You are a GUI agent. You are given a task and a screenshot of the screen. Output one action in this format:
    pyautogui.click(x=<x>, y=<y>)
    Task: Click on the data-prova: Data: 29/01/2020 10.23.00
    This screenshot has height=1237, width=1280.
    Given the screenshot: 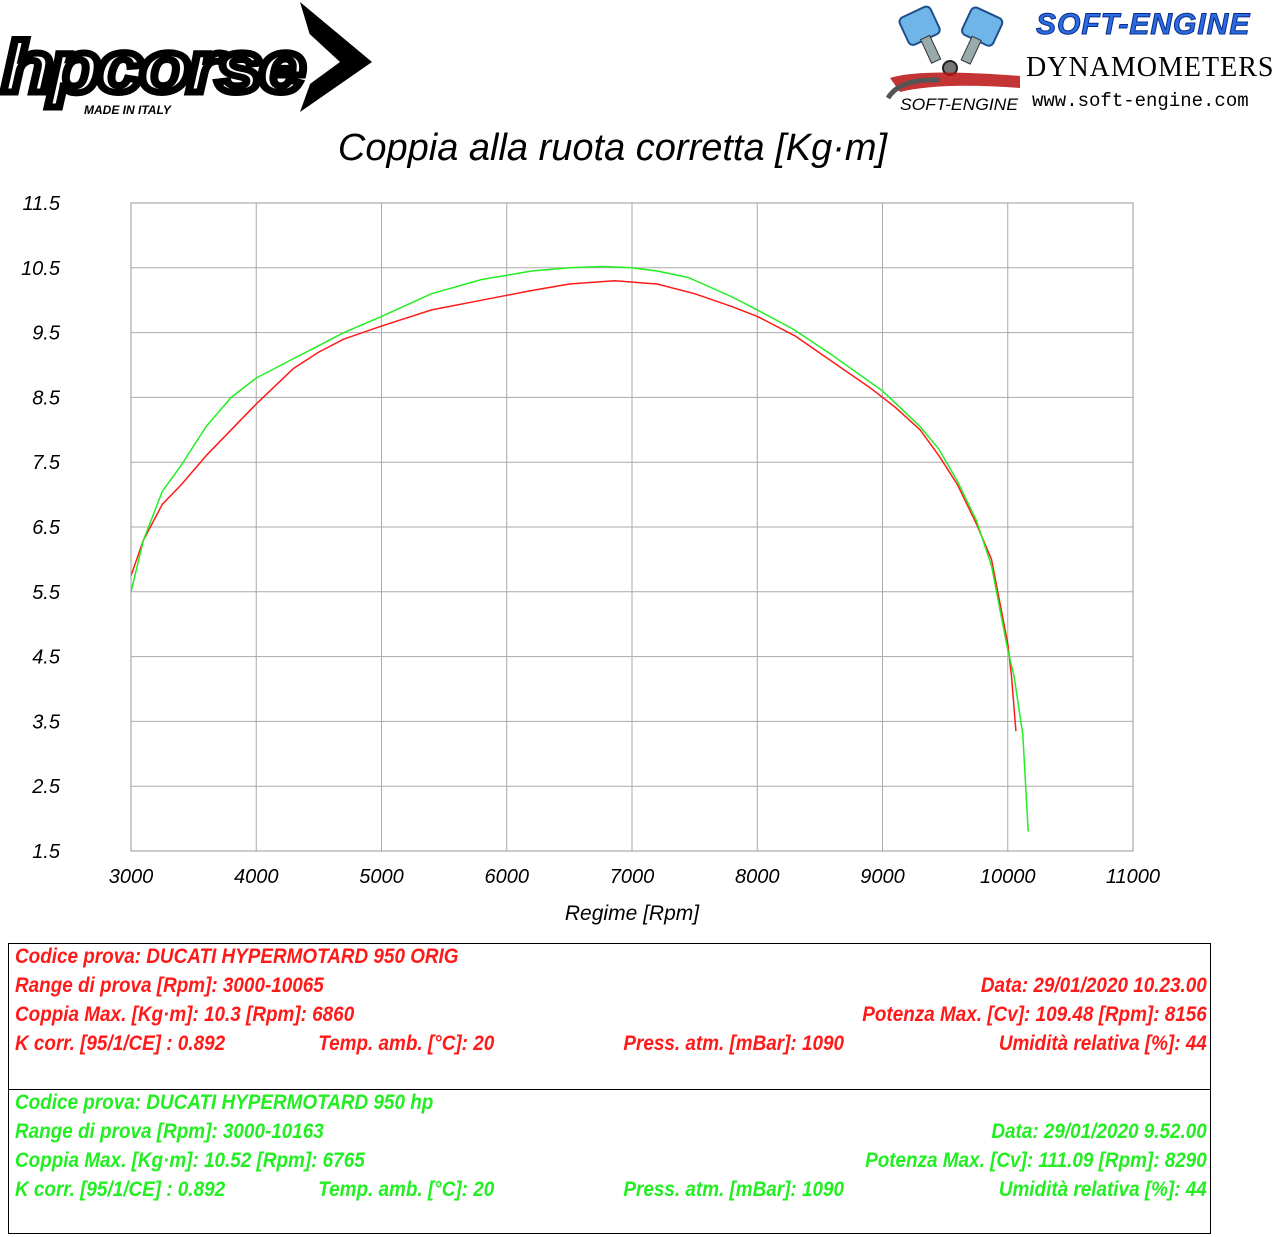 What is the action you would take?
    pyautogui.click(x=1093, y=985)
    